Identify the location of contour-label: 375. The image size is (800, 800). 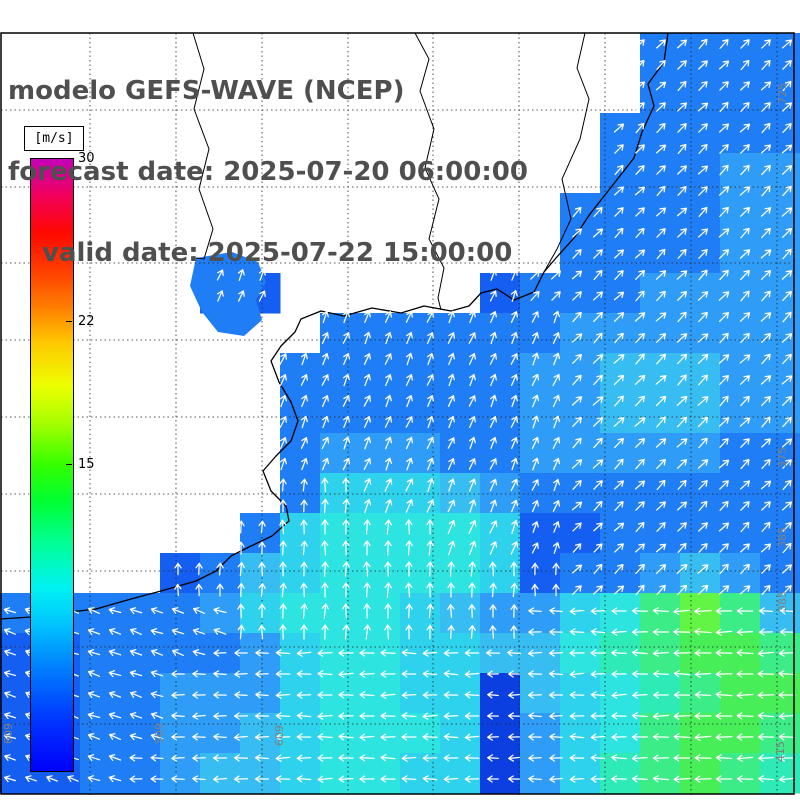
(782, 457).